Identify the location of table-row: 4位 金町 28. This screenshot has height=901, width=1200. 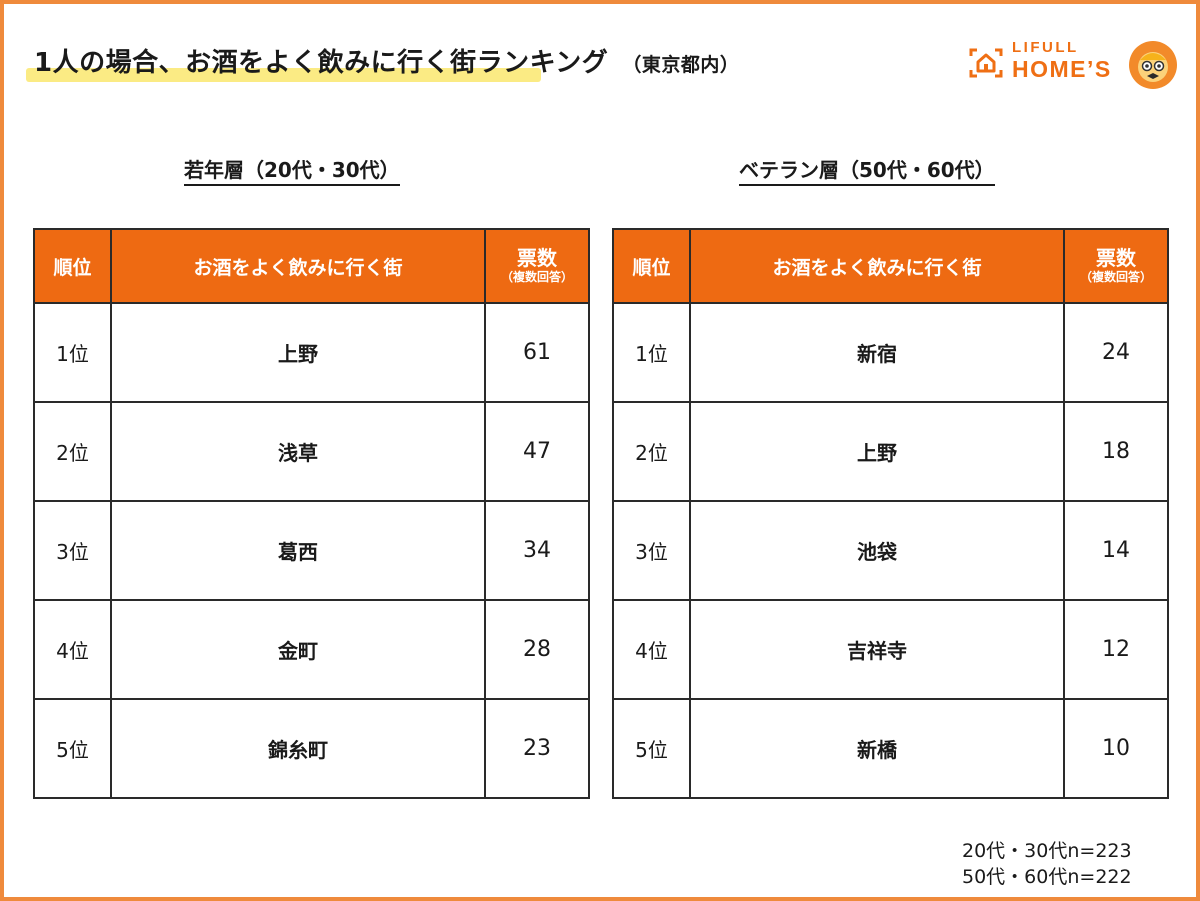
(311, 649).